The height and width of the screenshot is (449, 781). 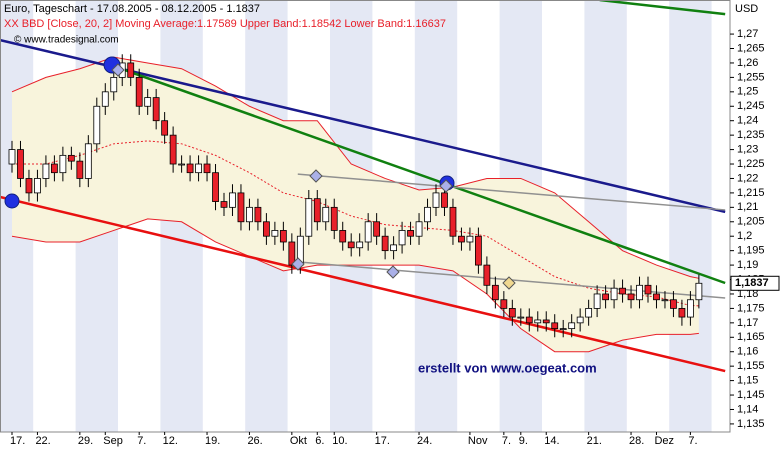 What do you see at coordinates (424, 441) in the screenshot?
I see `x-tick-label: 24.` at bounding box center [424, 441].